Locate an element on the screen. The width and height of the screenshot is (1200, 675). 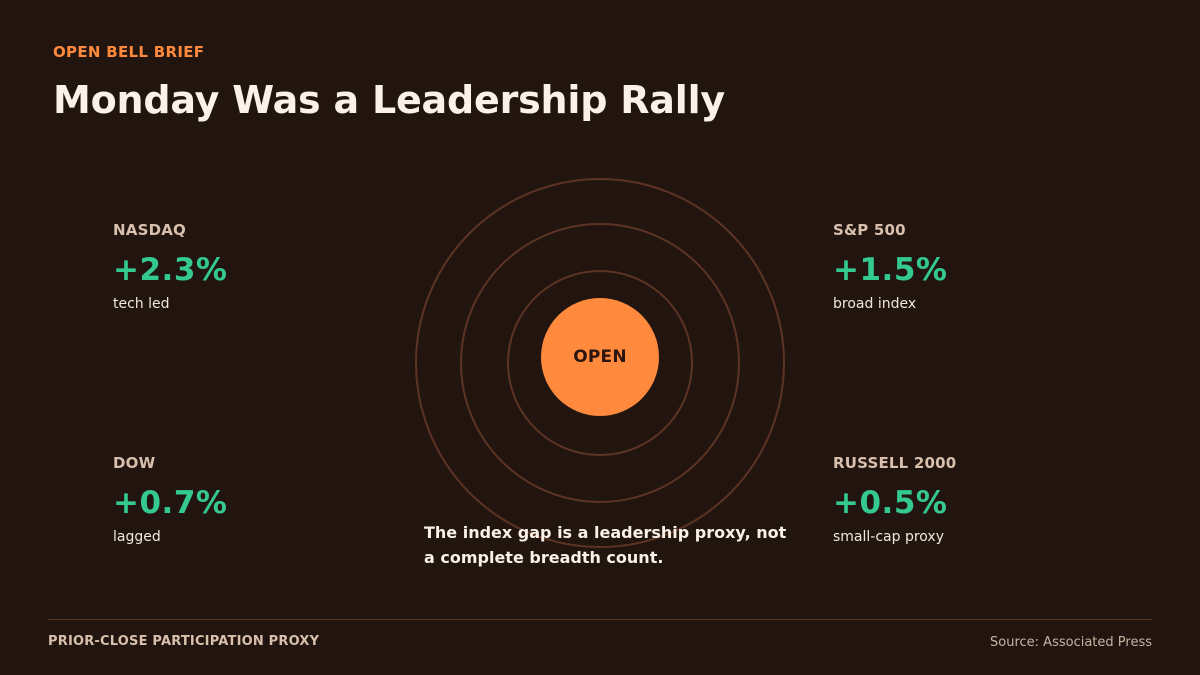
inner-ring is located at coordinates (600, 363).